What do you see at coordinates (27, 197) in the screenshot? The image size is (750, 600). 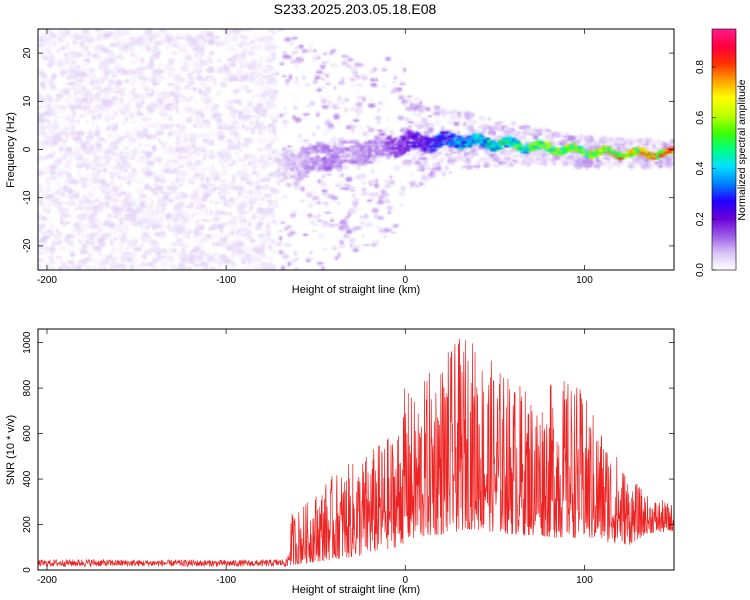 I see `y-tick-label: -10` at bounding box center [27, 197].